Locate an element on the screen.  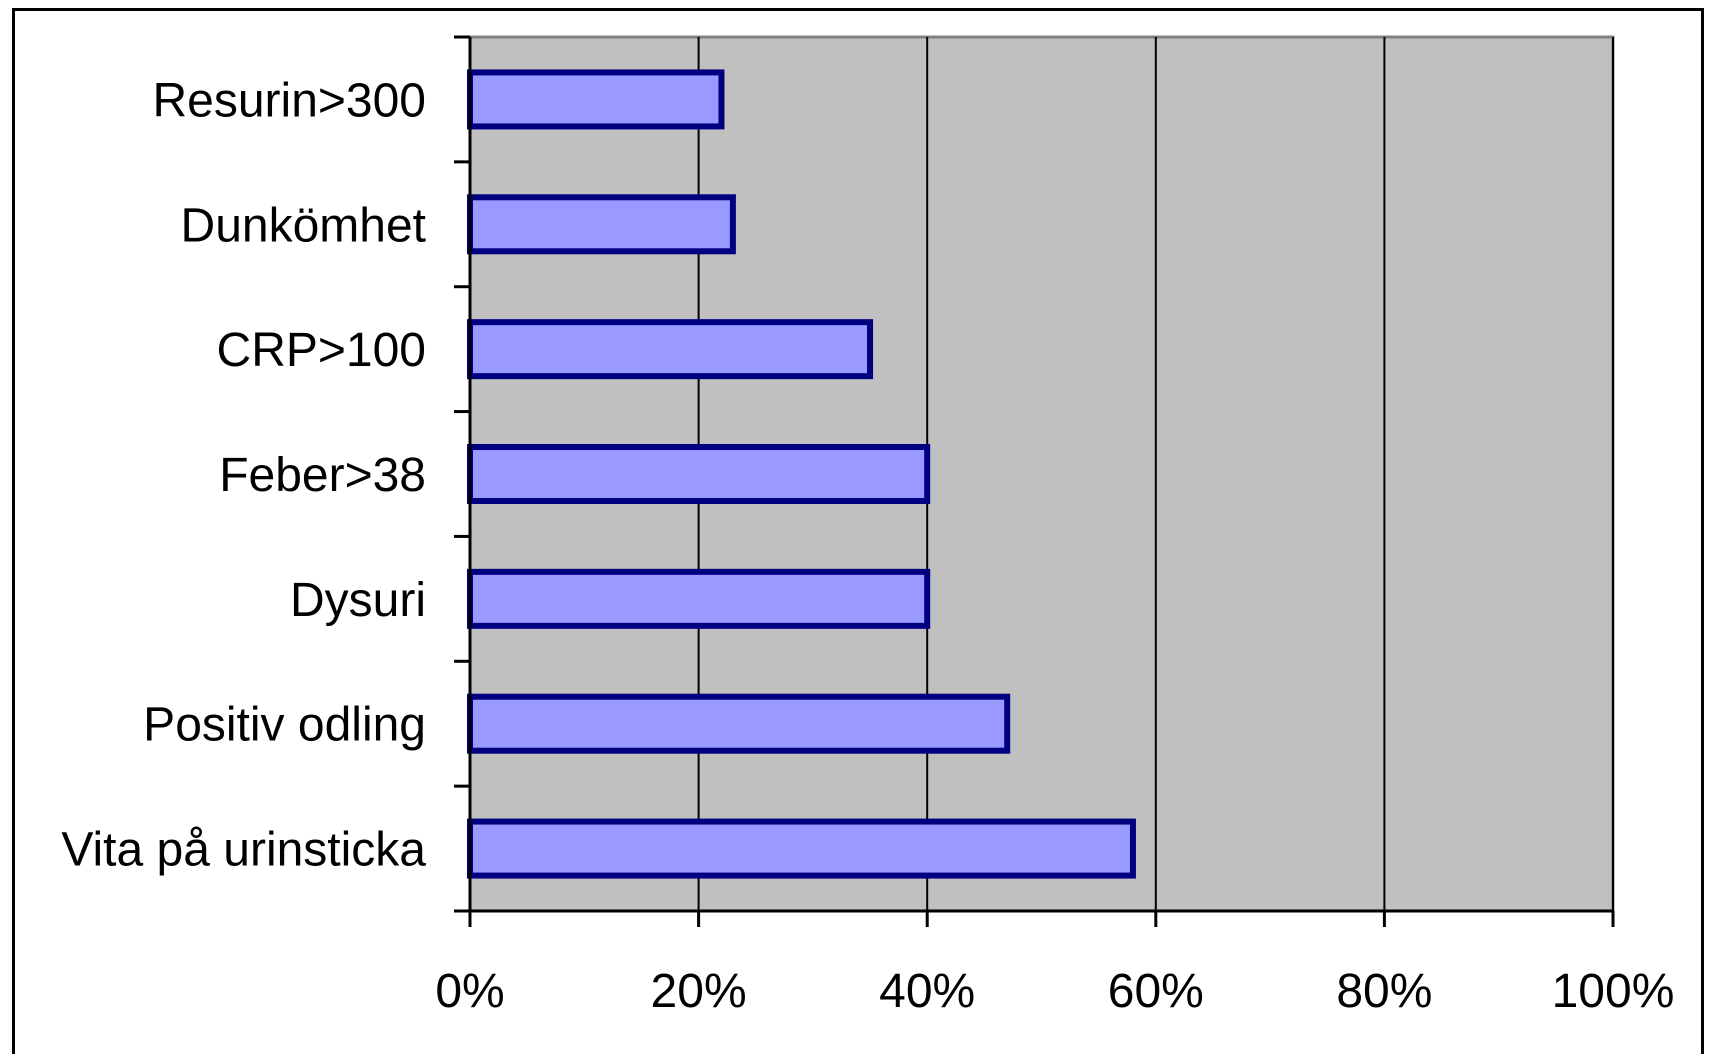
category-label-1: Dunkömhet is located at coordinates (303, 225).